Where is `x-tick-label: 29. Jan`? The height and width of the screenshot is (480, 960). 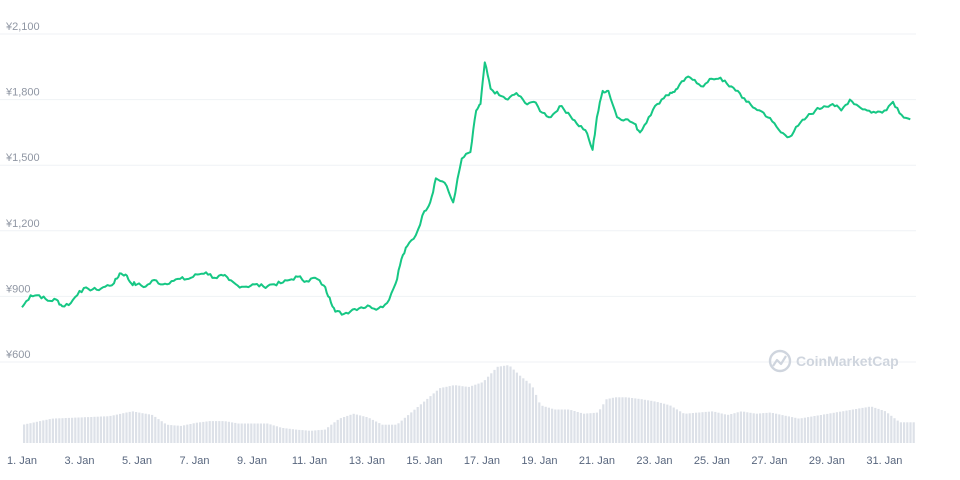 x-tick-label: 29. Jan is located at coordinates (827, 461).